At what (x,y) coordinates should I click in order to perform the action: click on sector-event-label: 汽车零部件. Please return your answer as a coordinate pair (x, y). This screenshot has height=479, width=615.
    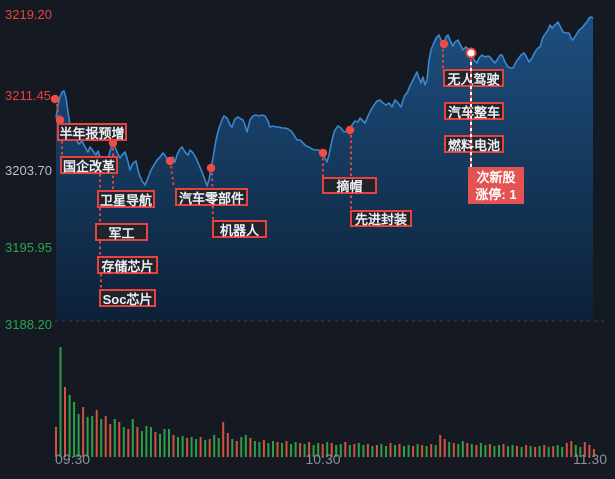
    Looking at the image, I should click on (211, 197).